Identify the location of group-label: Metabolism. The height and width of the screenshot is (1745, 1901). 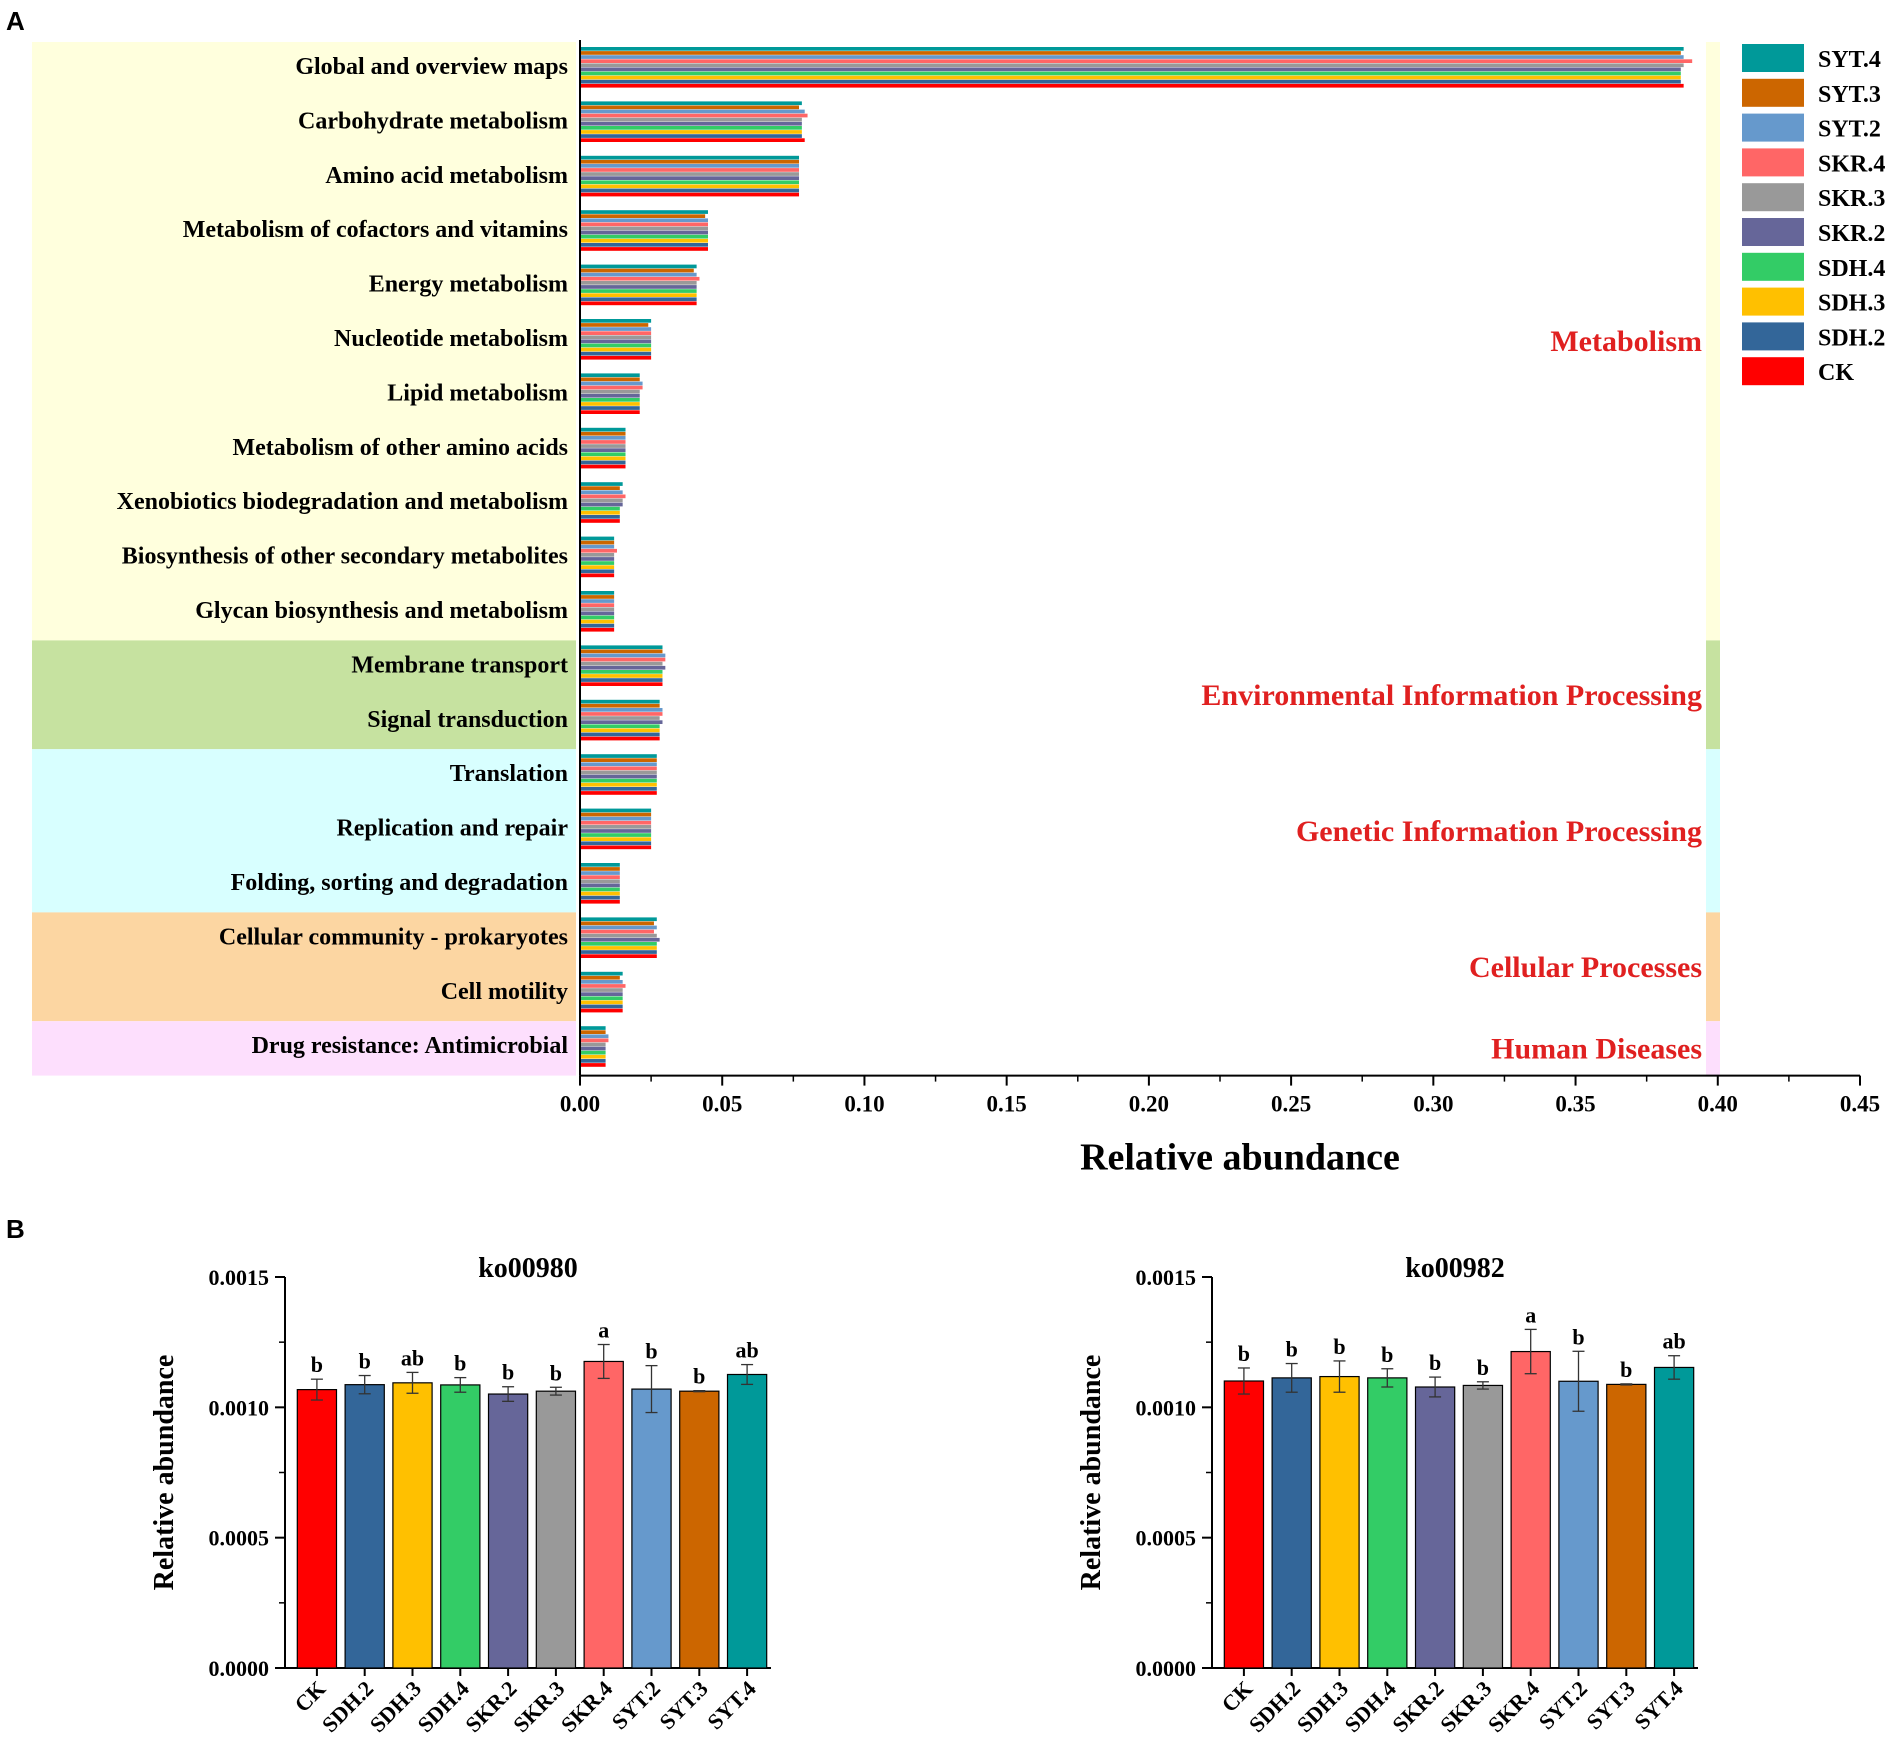
(1626, 341).